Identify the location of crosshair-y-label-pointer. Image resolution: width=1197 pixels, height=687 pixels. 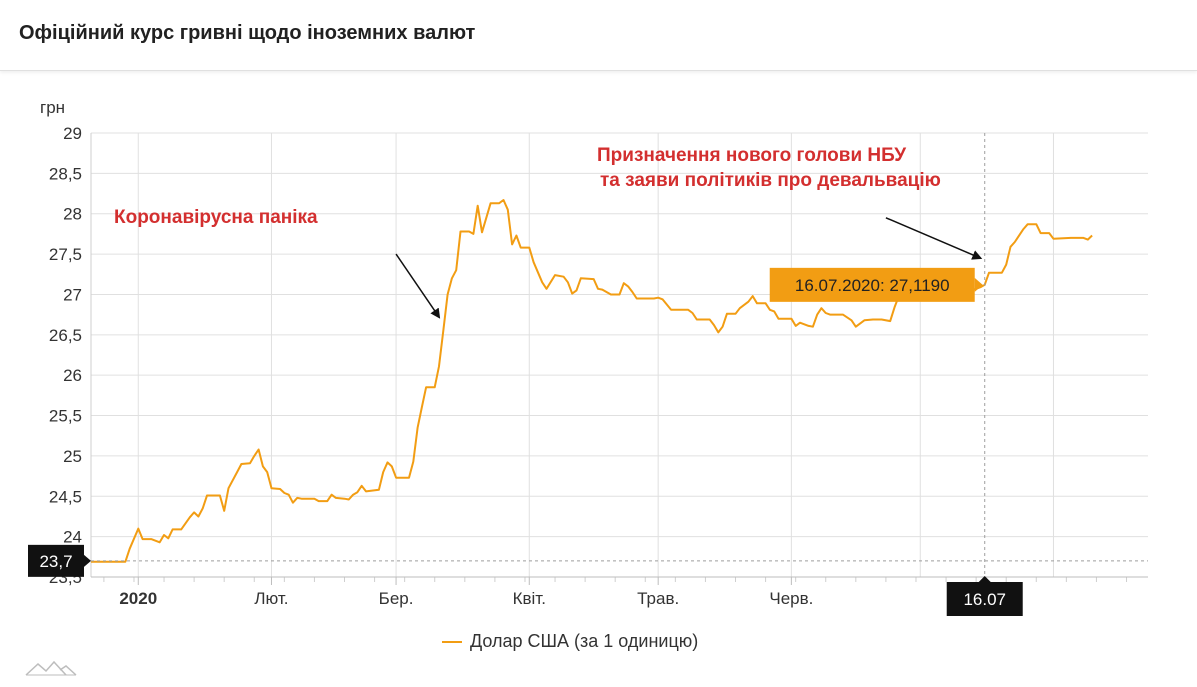
(87, 560).